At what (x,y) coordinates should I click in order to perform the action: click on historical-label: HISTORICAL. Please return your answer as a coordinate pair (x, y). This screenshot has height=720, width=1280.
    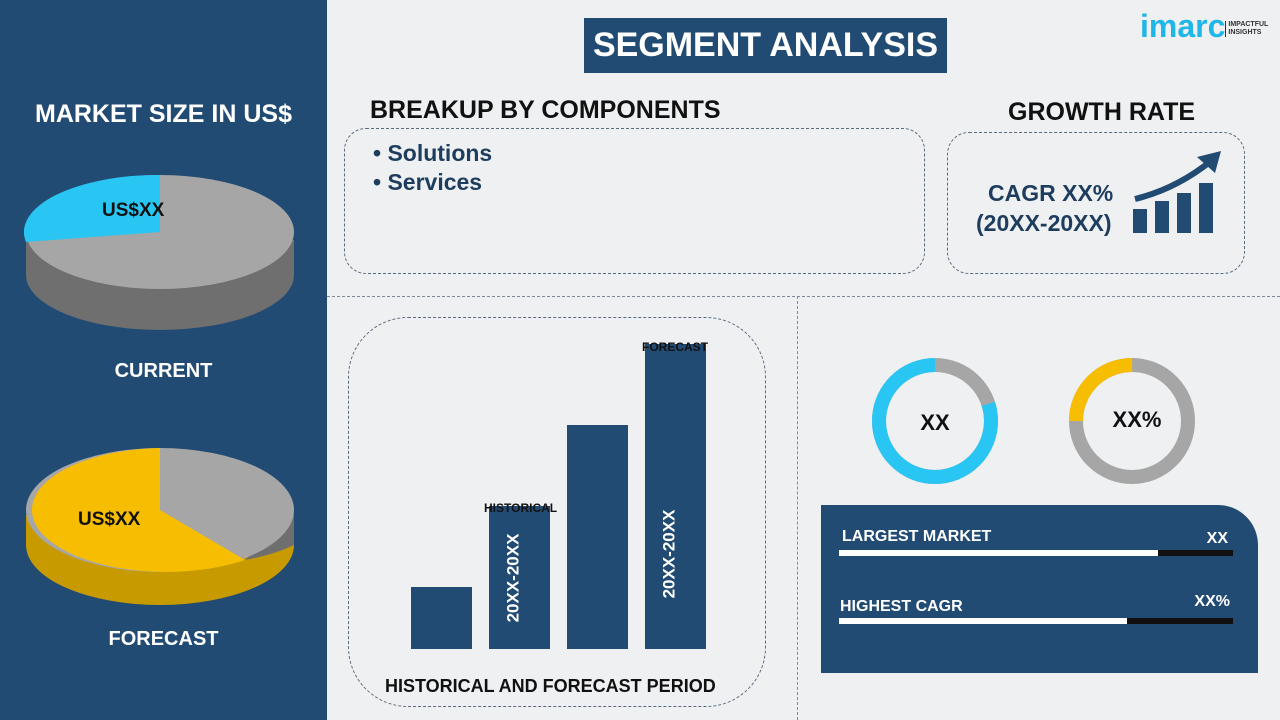
    Looking at the image, I should click on (521, 508).